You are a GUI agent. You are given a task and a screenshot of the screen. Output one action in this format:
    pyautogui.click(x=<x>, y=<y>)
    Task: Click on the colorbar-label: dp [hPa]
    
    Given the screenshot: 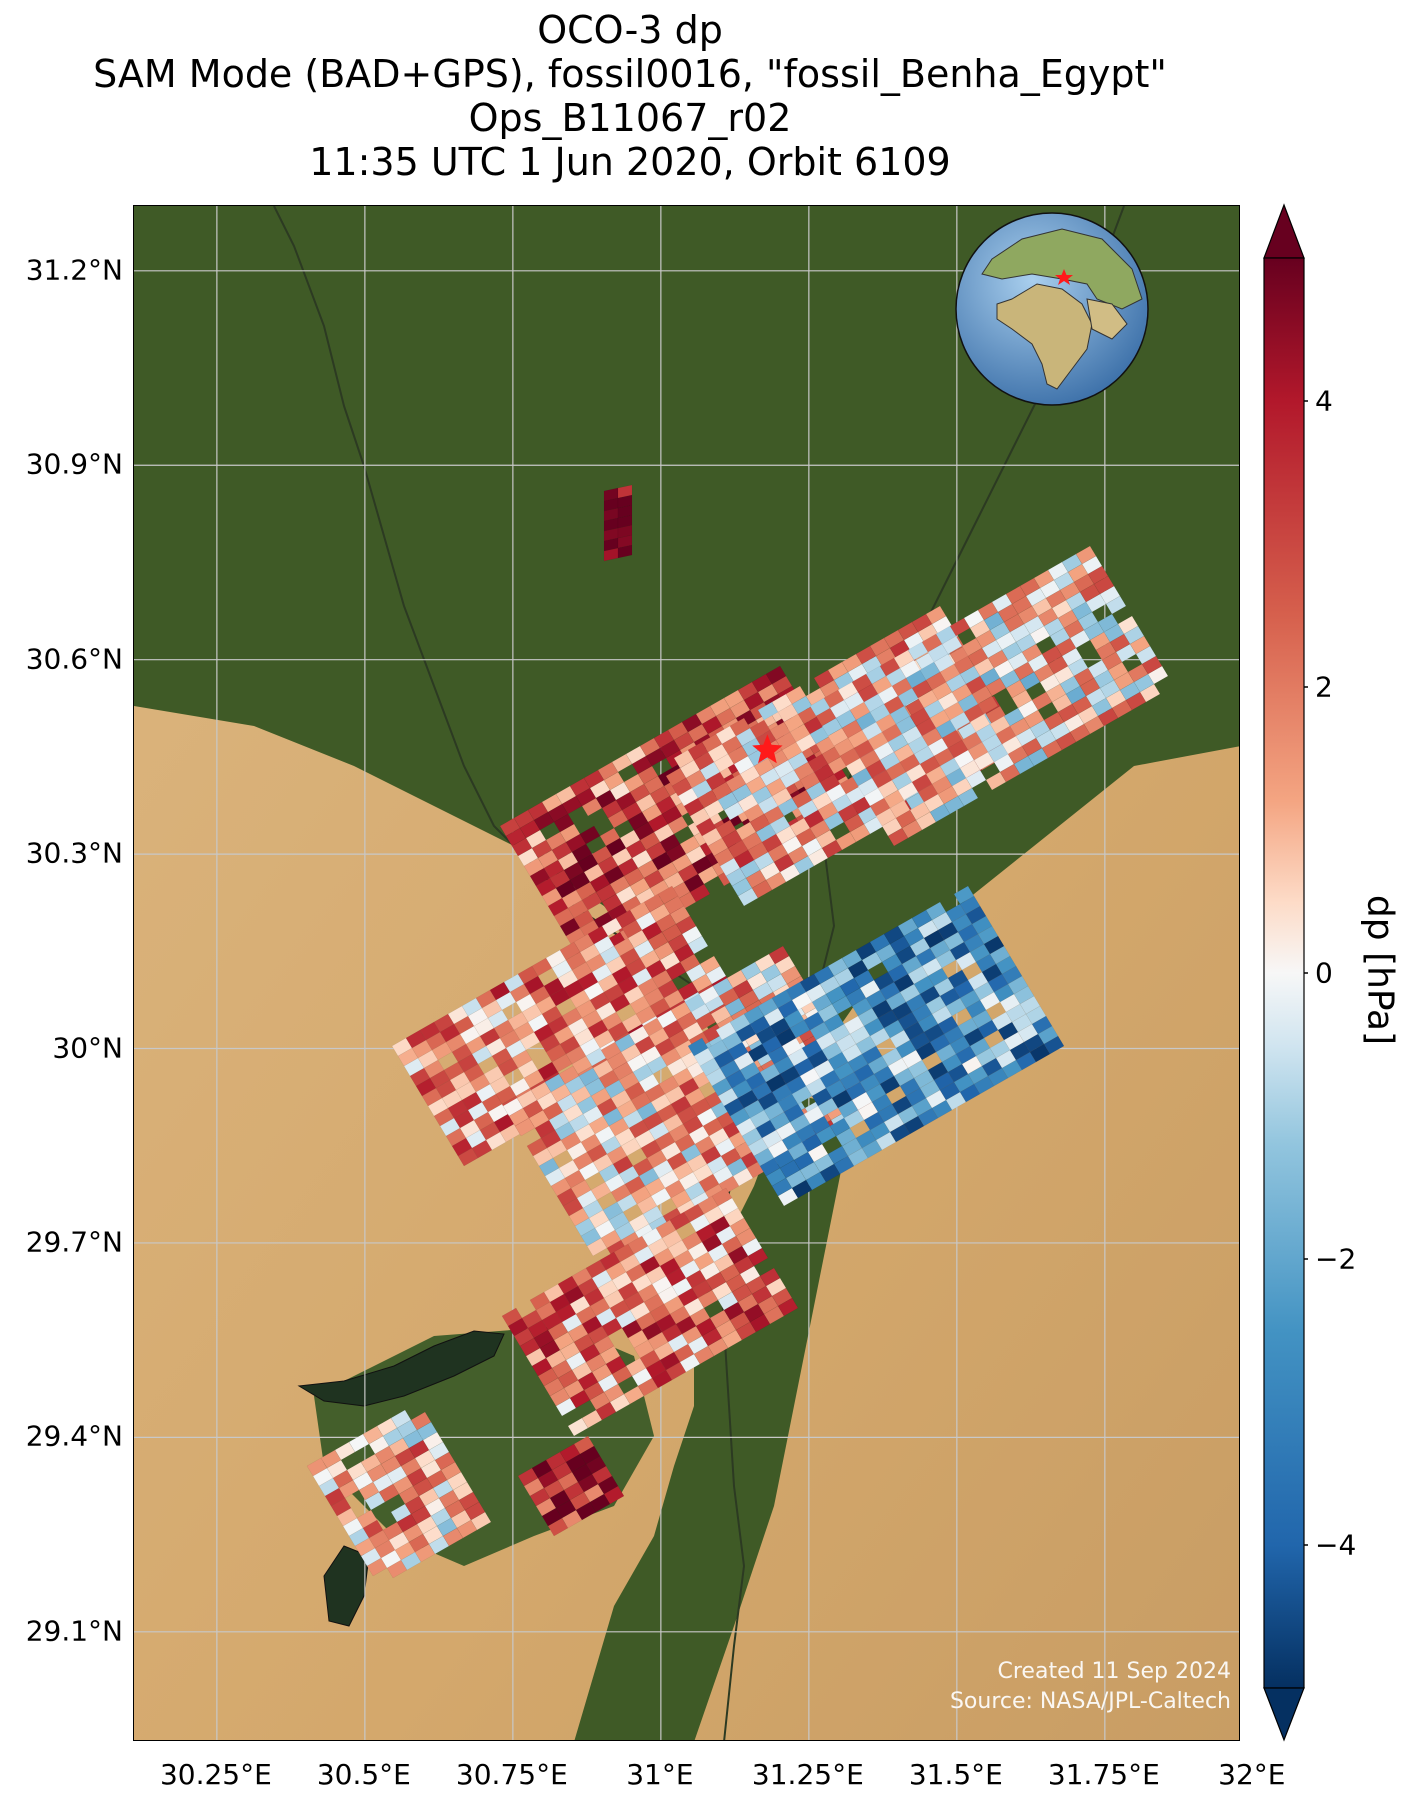 What is the action you would take?
    pyautogui.click(x=1380, y=970)
    